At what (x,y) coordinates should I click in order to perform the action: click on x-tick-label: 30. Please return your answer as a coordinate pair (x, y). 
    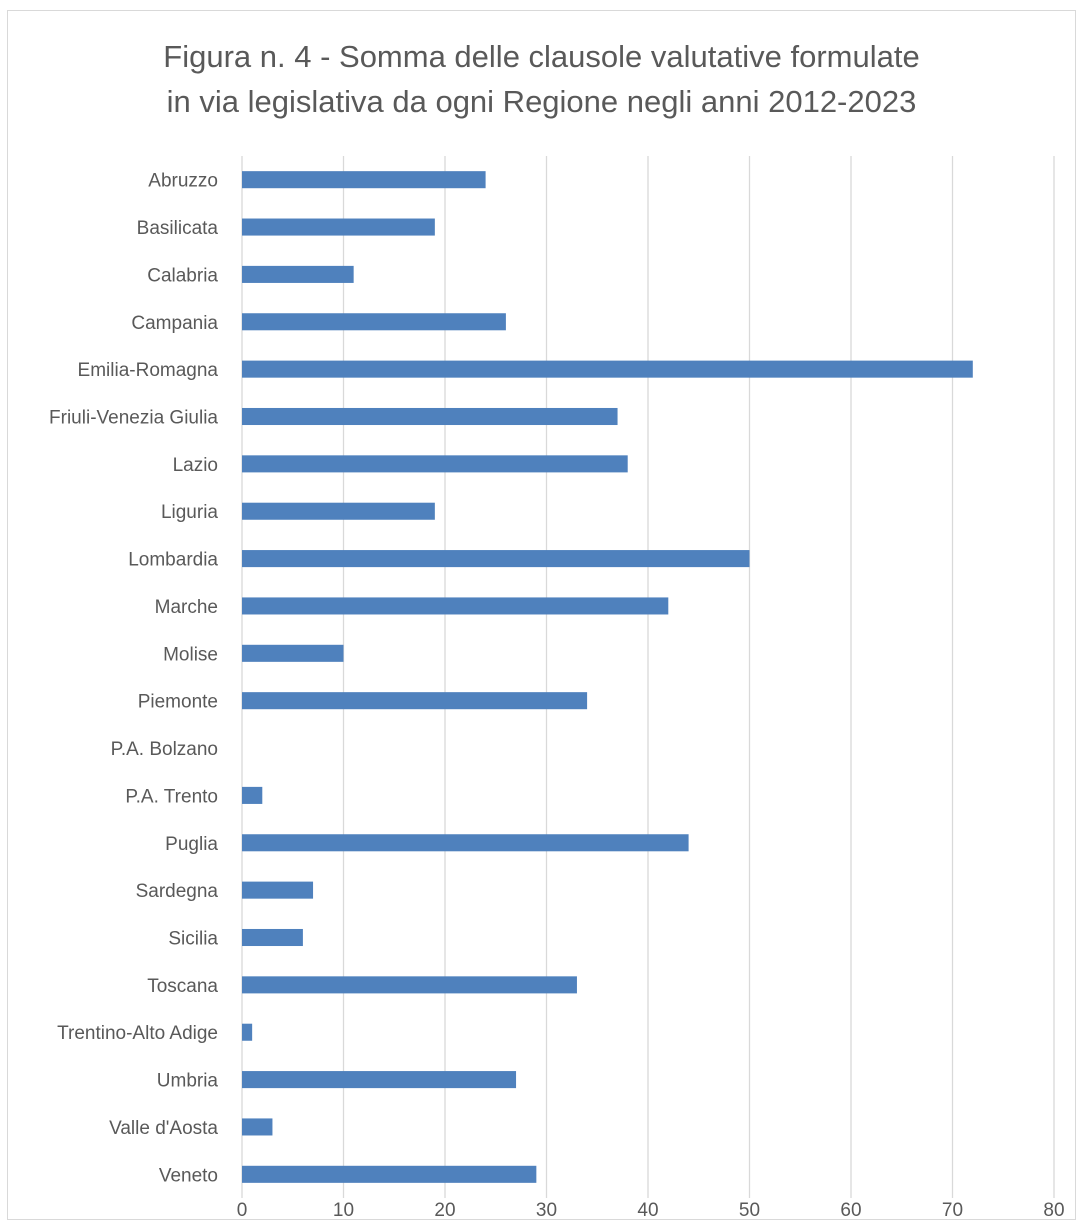
    Looking at the image, I should click on (546, 1210).